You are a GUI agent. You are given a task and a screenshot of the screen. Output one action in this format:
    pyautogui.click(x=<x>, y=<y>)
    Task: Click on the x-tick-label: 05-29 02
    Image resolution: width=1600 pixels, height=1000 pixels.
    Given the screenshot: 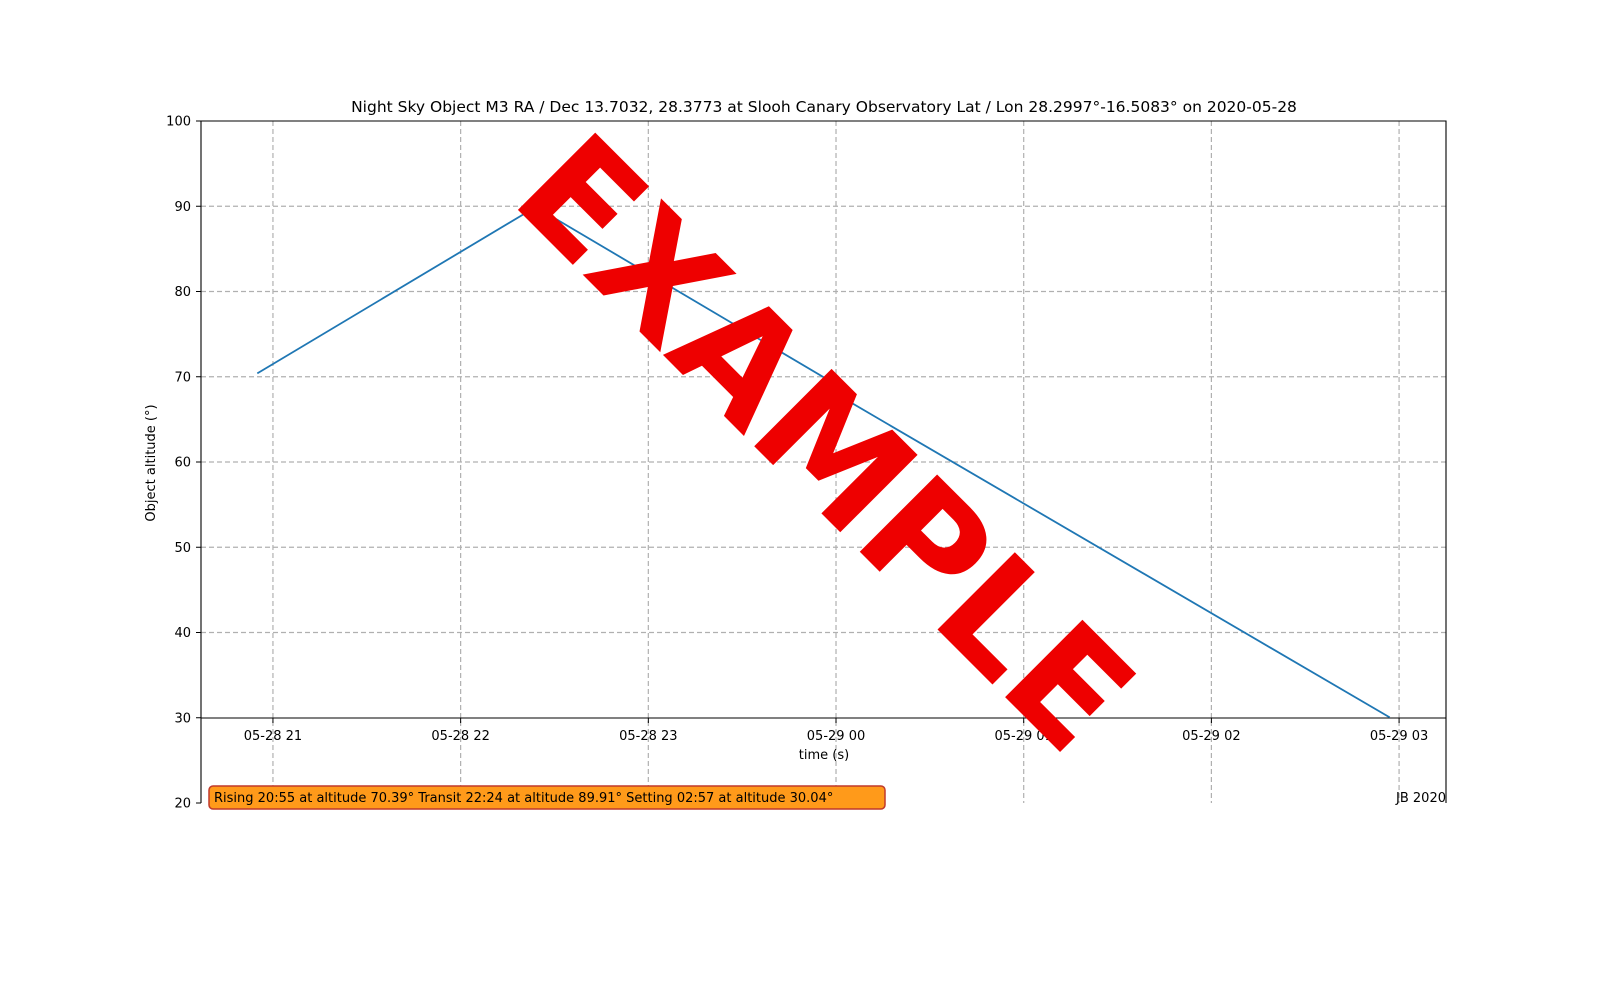 What is the action you would take?
    pyautogui.click(x=1211, y=736)
    